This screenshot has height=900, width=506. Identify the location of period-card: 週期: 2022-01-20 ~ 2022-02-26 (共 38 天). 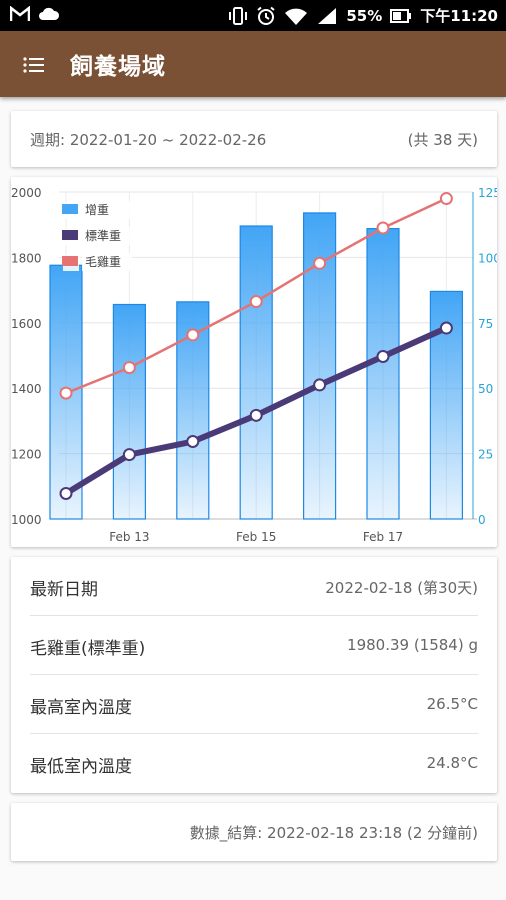
(254, 139).